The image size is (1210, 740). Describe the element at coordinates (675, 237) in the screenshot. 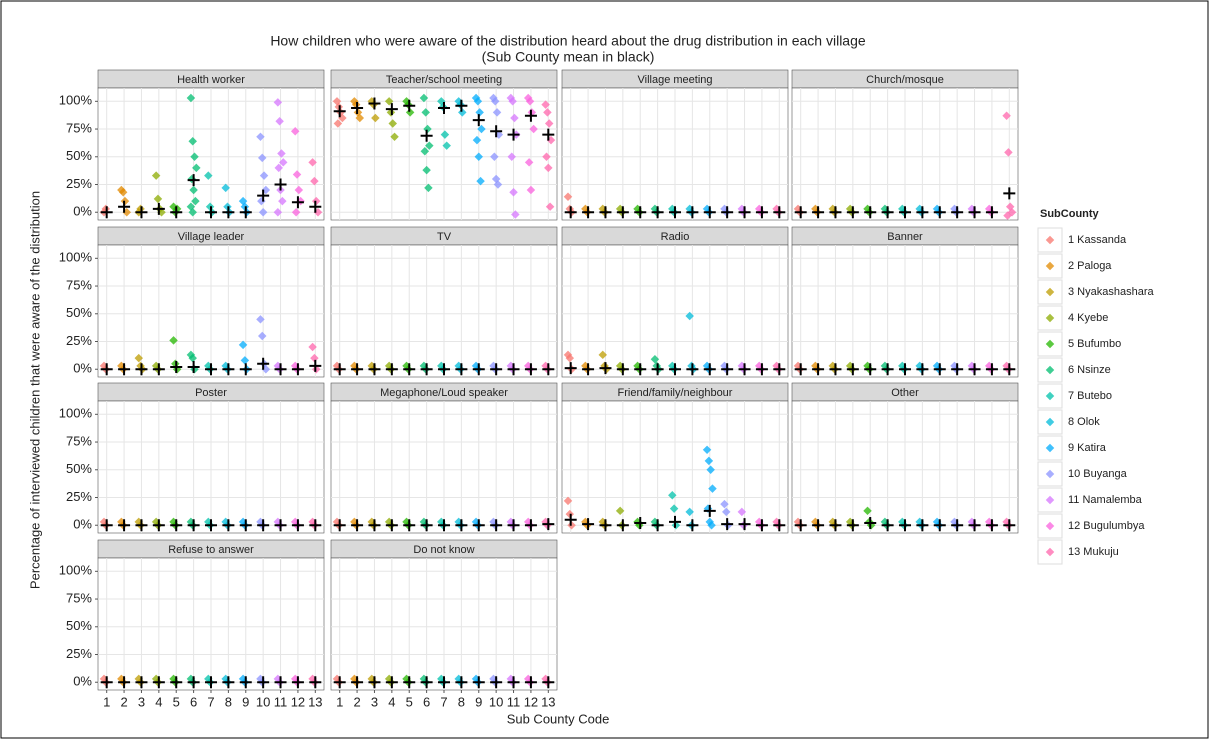

I see `facet-title: Radio` at that location.